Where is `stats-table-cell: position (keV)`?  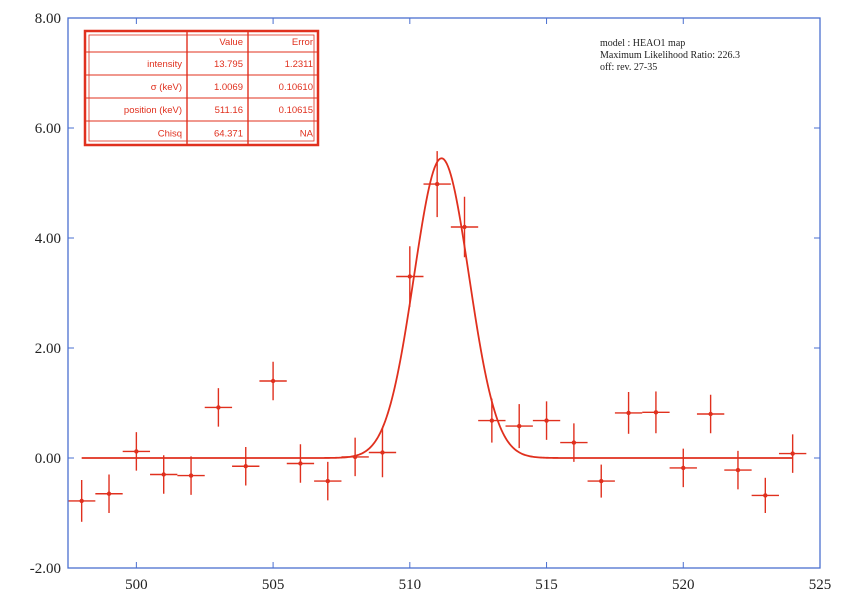 stats-table-cell: position (keV) is located at coordinates (153, 110).